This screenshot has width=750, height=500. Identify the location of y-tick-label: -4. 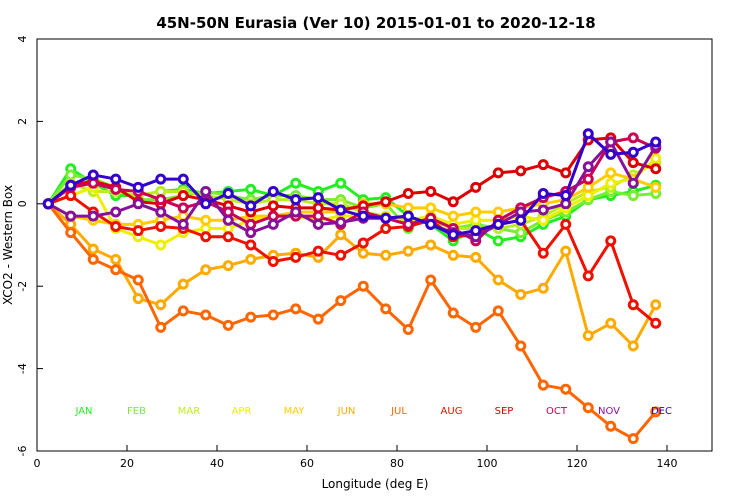
(22, 368).